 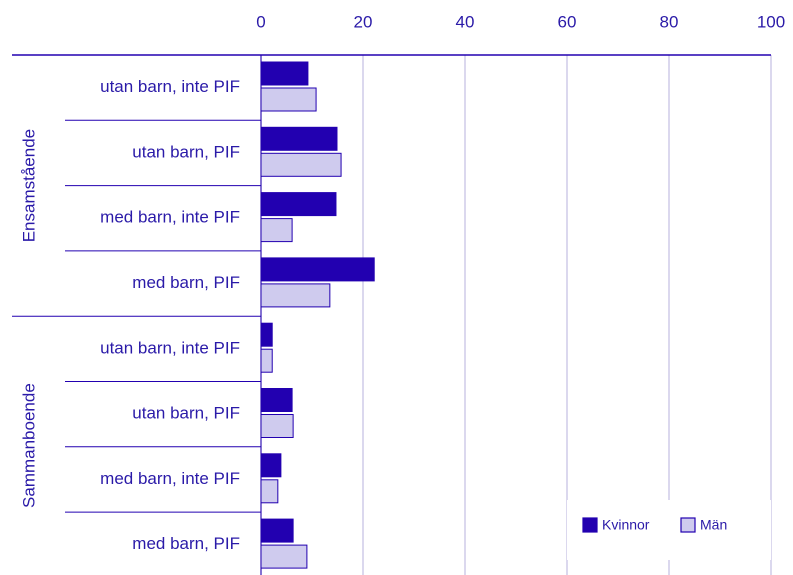 What do you see at coordinates (713, 525) in the screenshot?
I see `legend-label: Män` at bounding box center [713, 525].